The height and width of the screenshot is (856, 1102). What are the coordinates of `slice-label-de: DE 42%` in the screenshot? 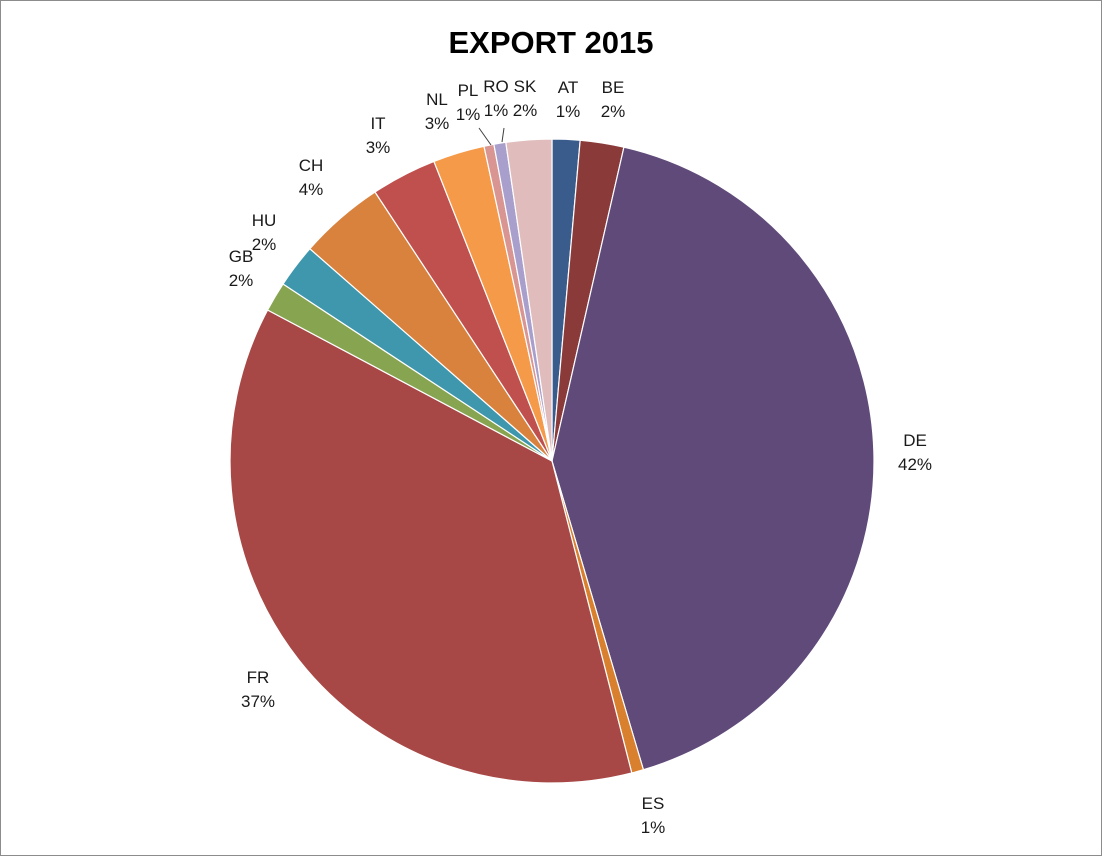 It's located at (915, 452).